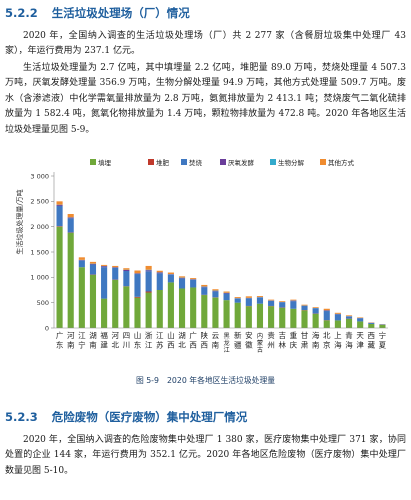  What do you see at coordinates (294, 340) in the screenshot?
I see `x-tick-label: 重庆` at bounding box center [294, 340].